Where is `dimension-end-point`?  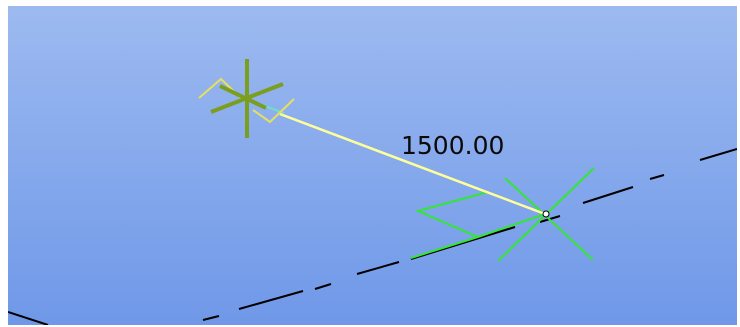 dimension-end-point is located at coordinates (546, 214).